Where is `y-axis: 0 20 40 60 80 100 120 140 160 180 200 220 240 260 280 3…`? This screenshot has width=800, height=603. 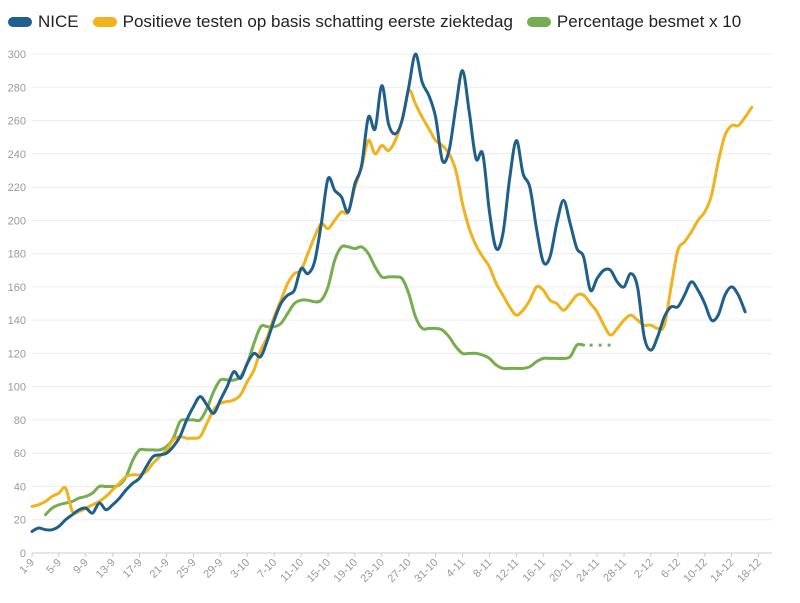 y-axis: 0 20 40 60 80 100 120 140 160 180 200 220 240 260 280 3… is located at coordinates (17, 304).